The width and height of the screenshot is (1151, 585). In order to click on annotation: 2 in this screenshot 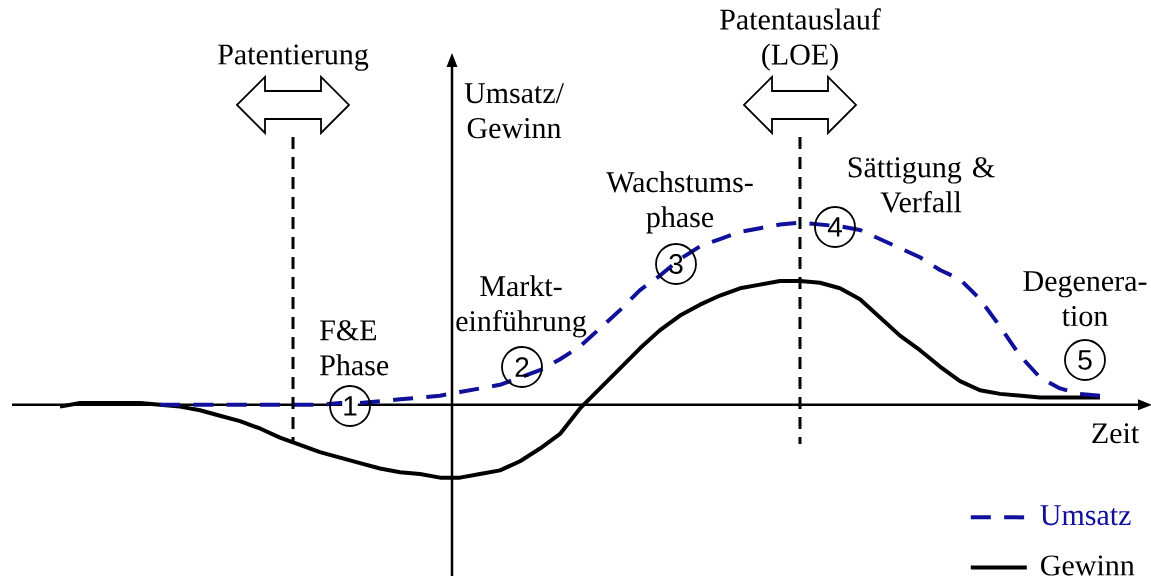, I will do `click(522, 367)`.